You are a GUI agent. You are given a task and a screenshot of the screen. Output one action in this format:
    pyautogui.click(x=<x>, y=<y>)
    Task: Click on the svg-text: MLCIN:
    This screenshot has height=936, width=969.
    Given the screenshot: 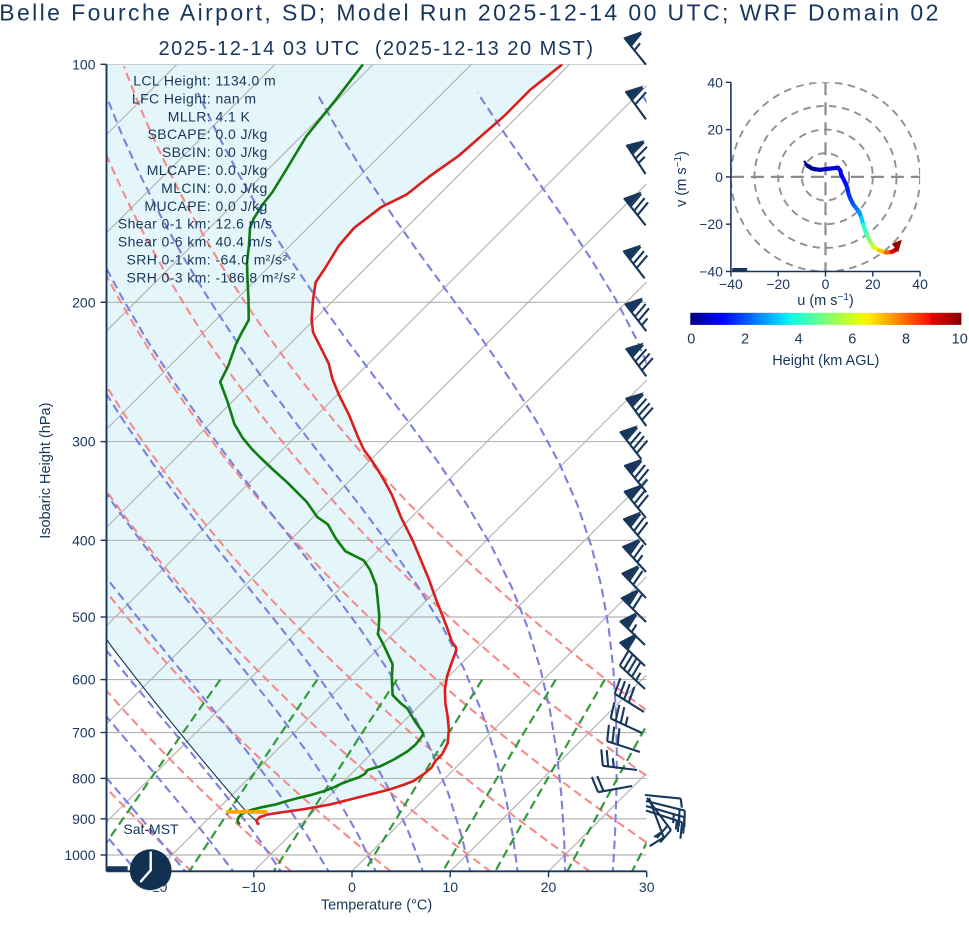 What is the action you would take?
    pyautogui.click(x=186, y=188)
    